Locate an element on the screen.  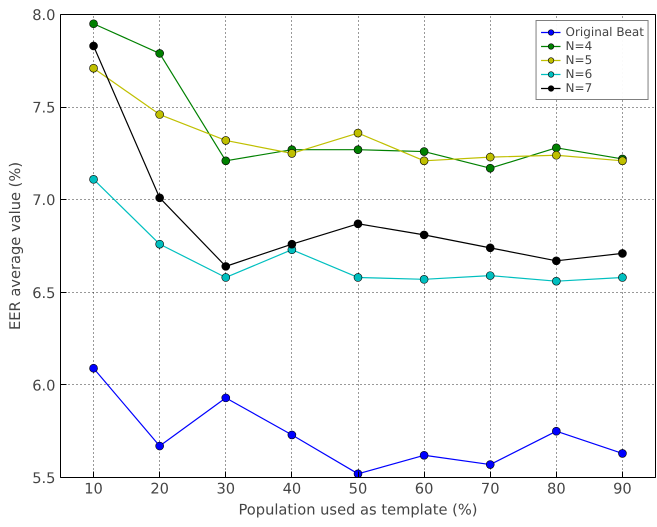
x-tick-label: 90 is located at coordinates (622, 489).